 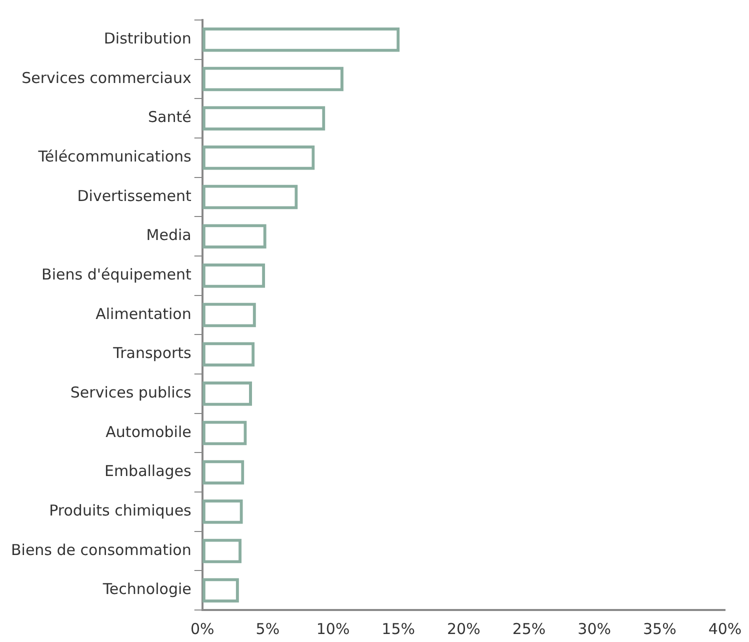 I want to click on x-tick-label: 30%, so click(x=595, y=629).